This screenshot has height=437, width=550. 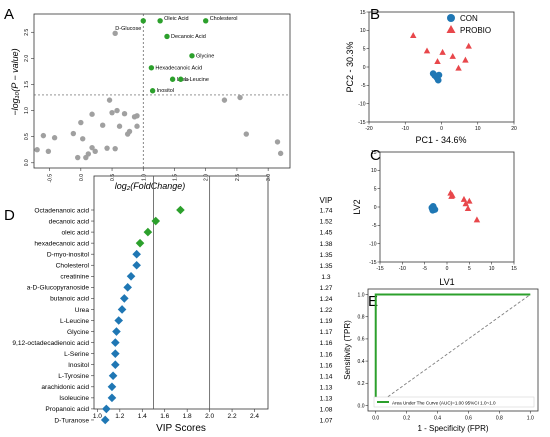 I want to click on roc-y-tick-label: 1.0, so click(x=361, y=295).